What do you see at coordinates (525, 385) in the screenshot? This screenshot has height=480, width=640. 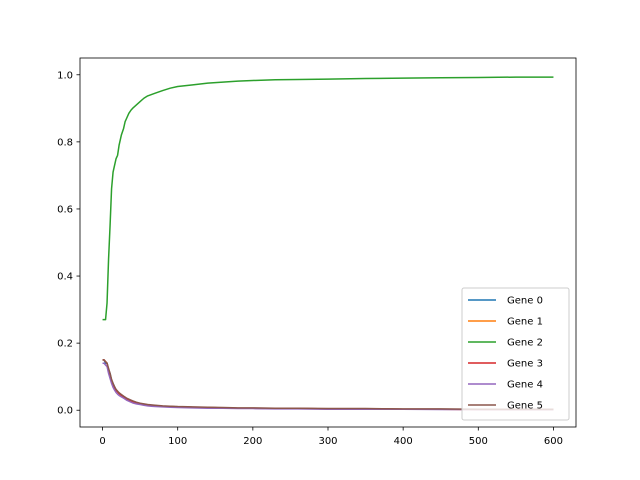 I see `legend-label-gene-4: Gene 4` at bounding box center [525, 385].